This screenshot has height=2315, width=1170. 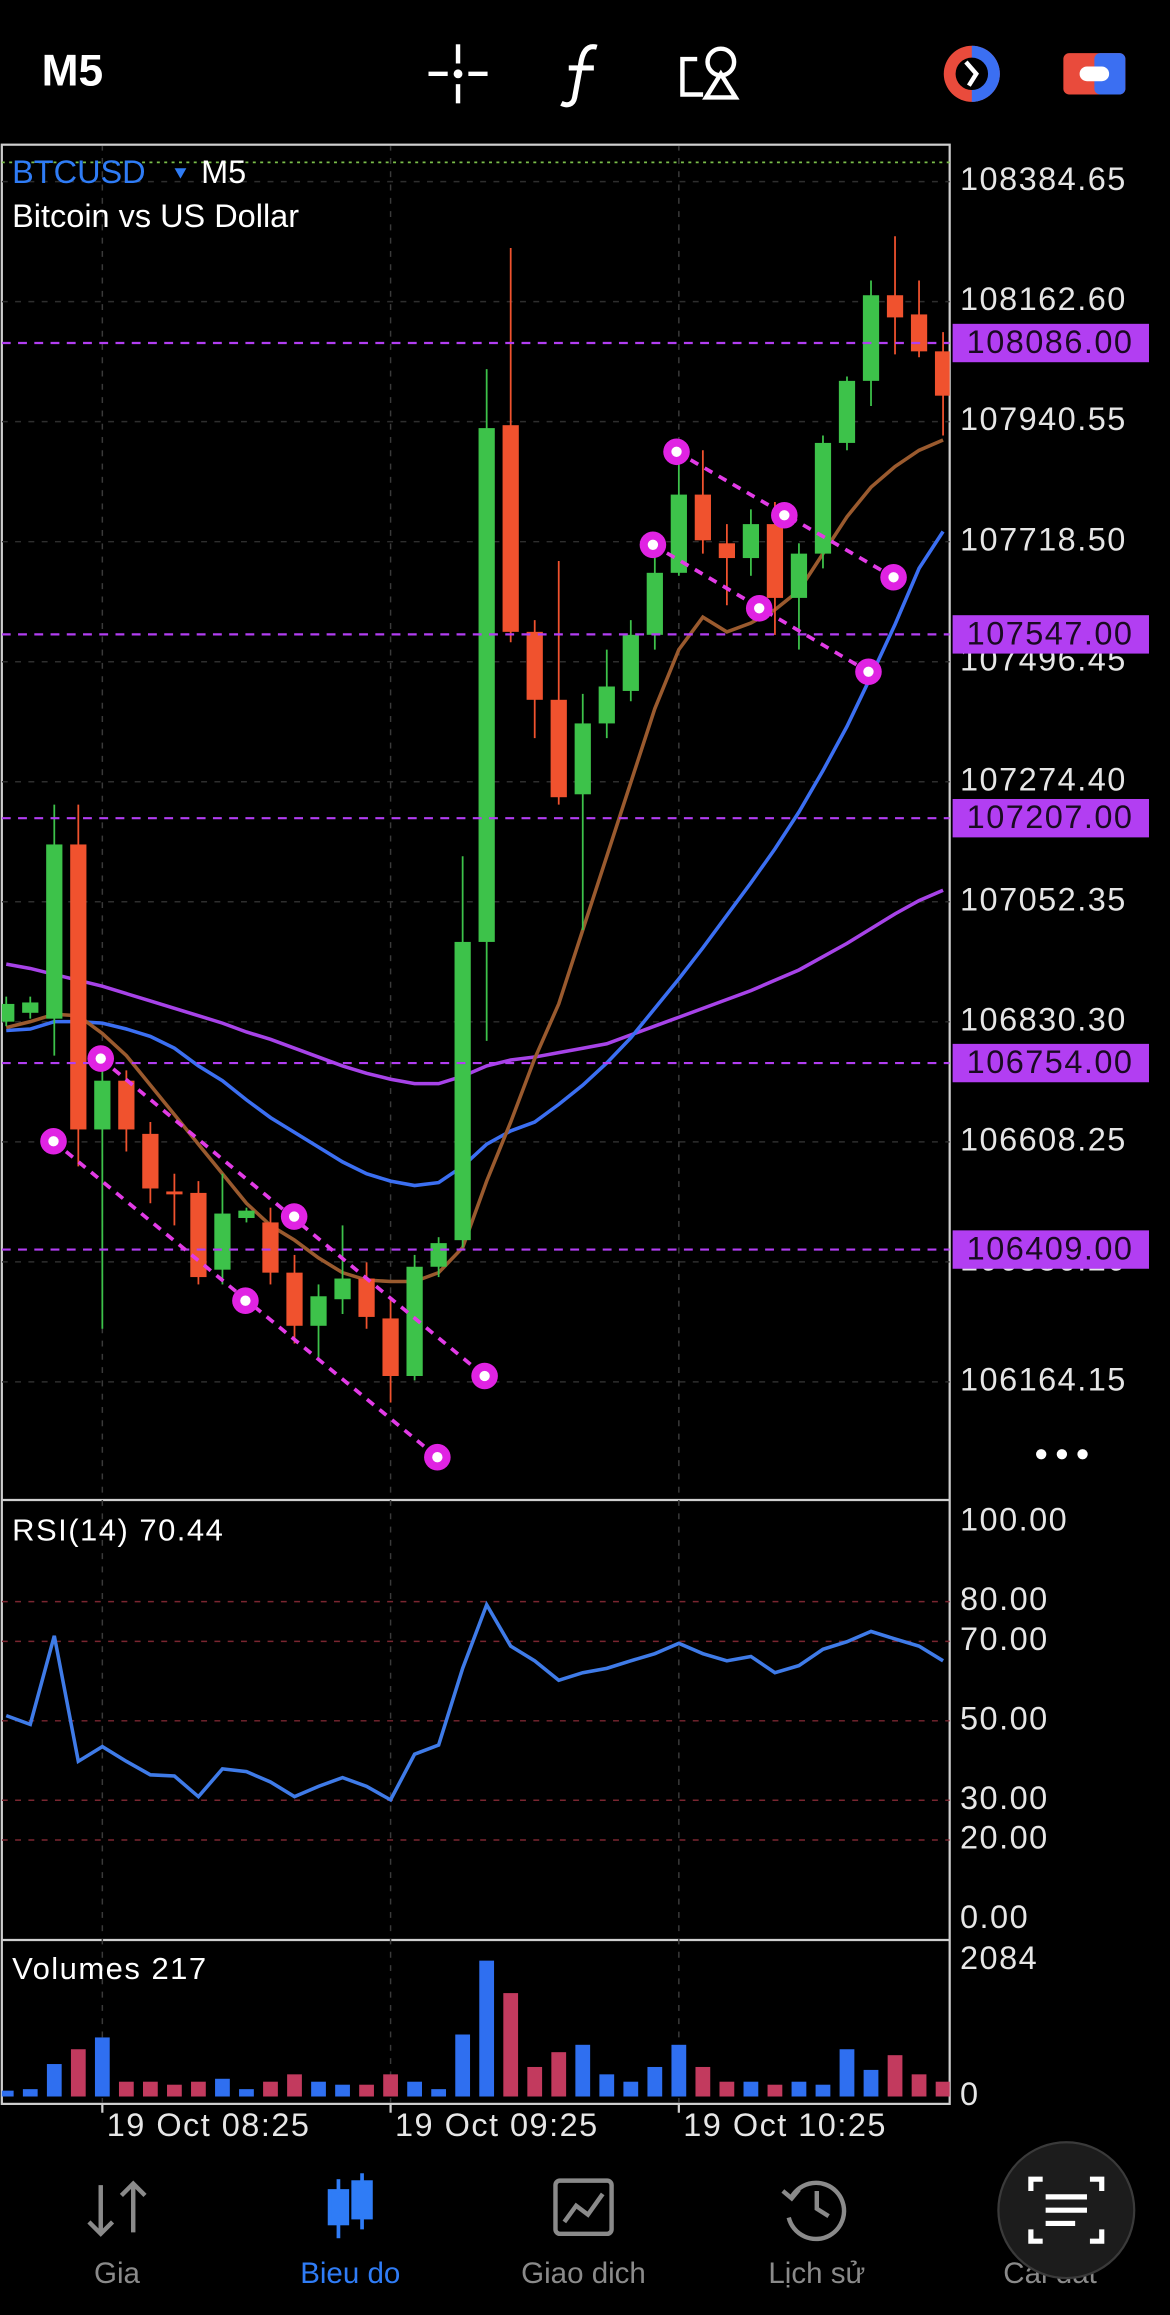 What do you see at coordinates (814, 2211) in the screenshot?
I see `nav-icon-history` at bounding box center [814, 2211].